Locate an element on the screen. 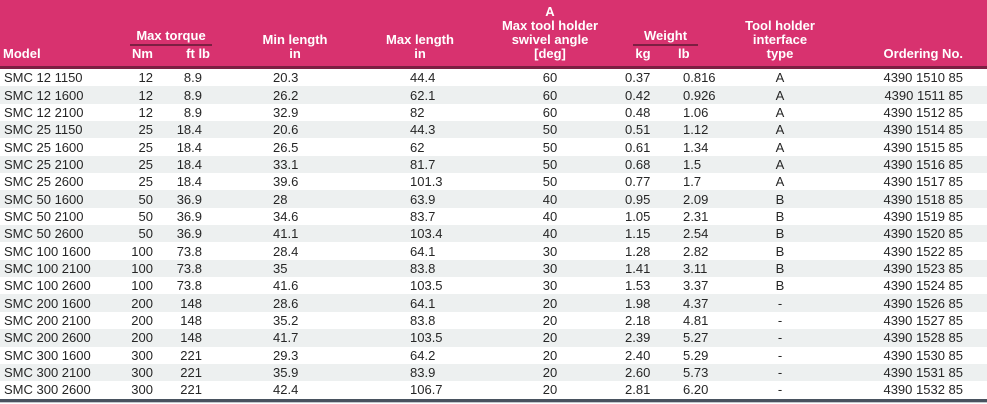 The image size is (987, 404). cell-max-length: 103.4 is located at coordinates (426, 234).